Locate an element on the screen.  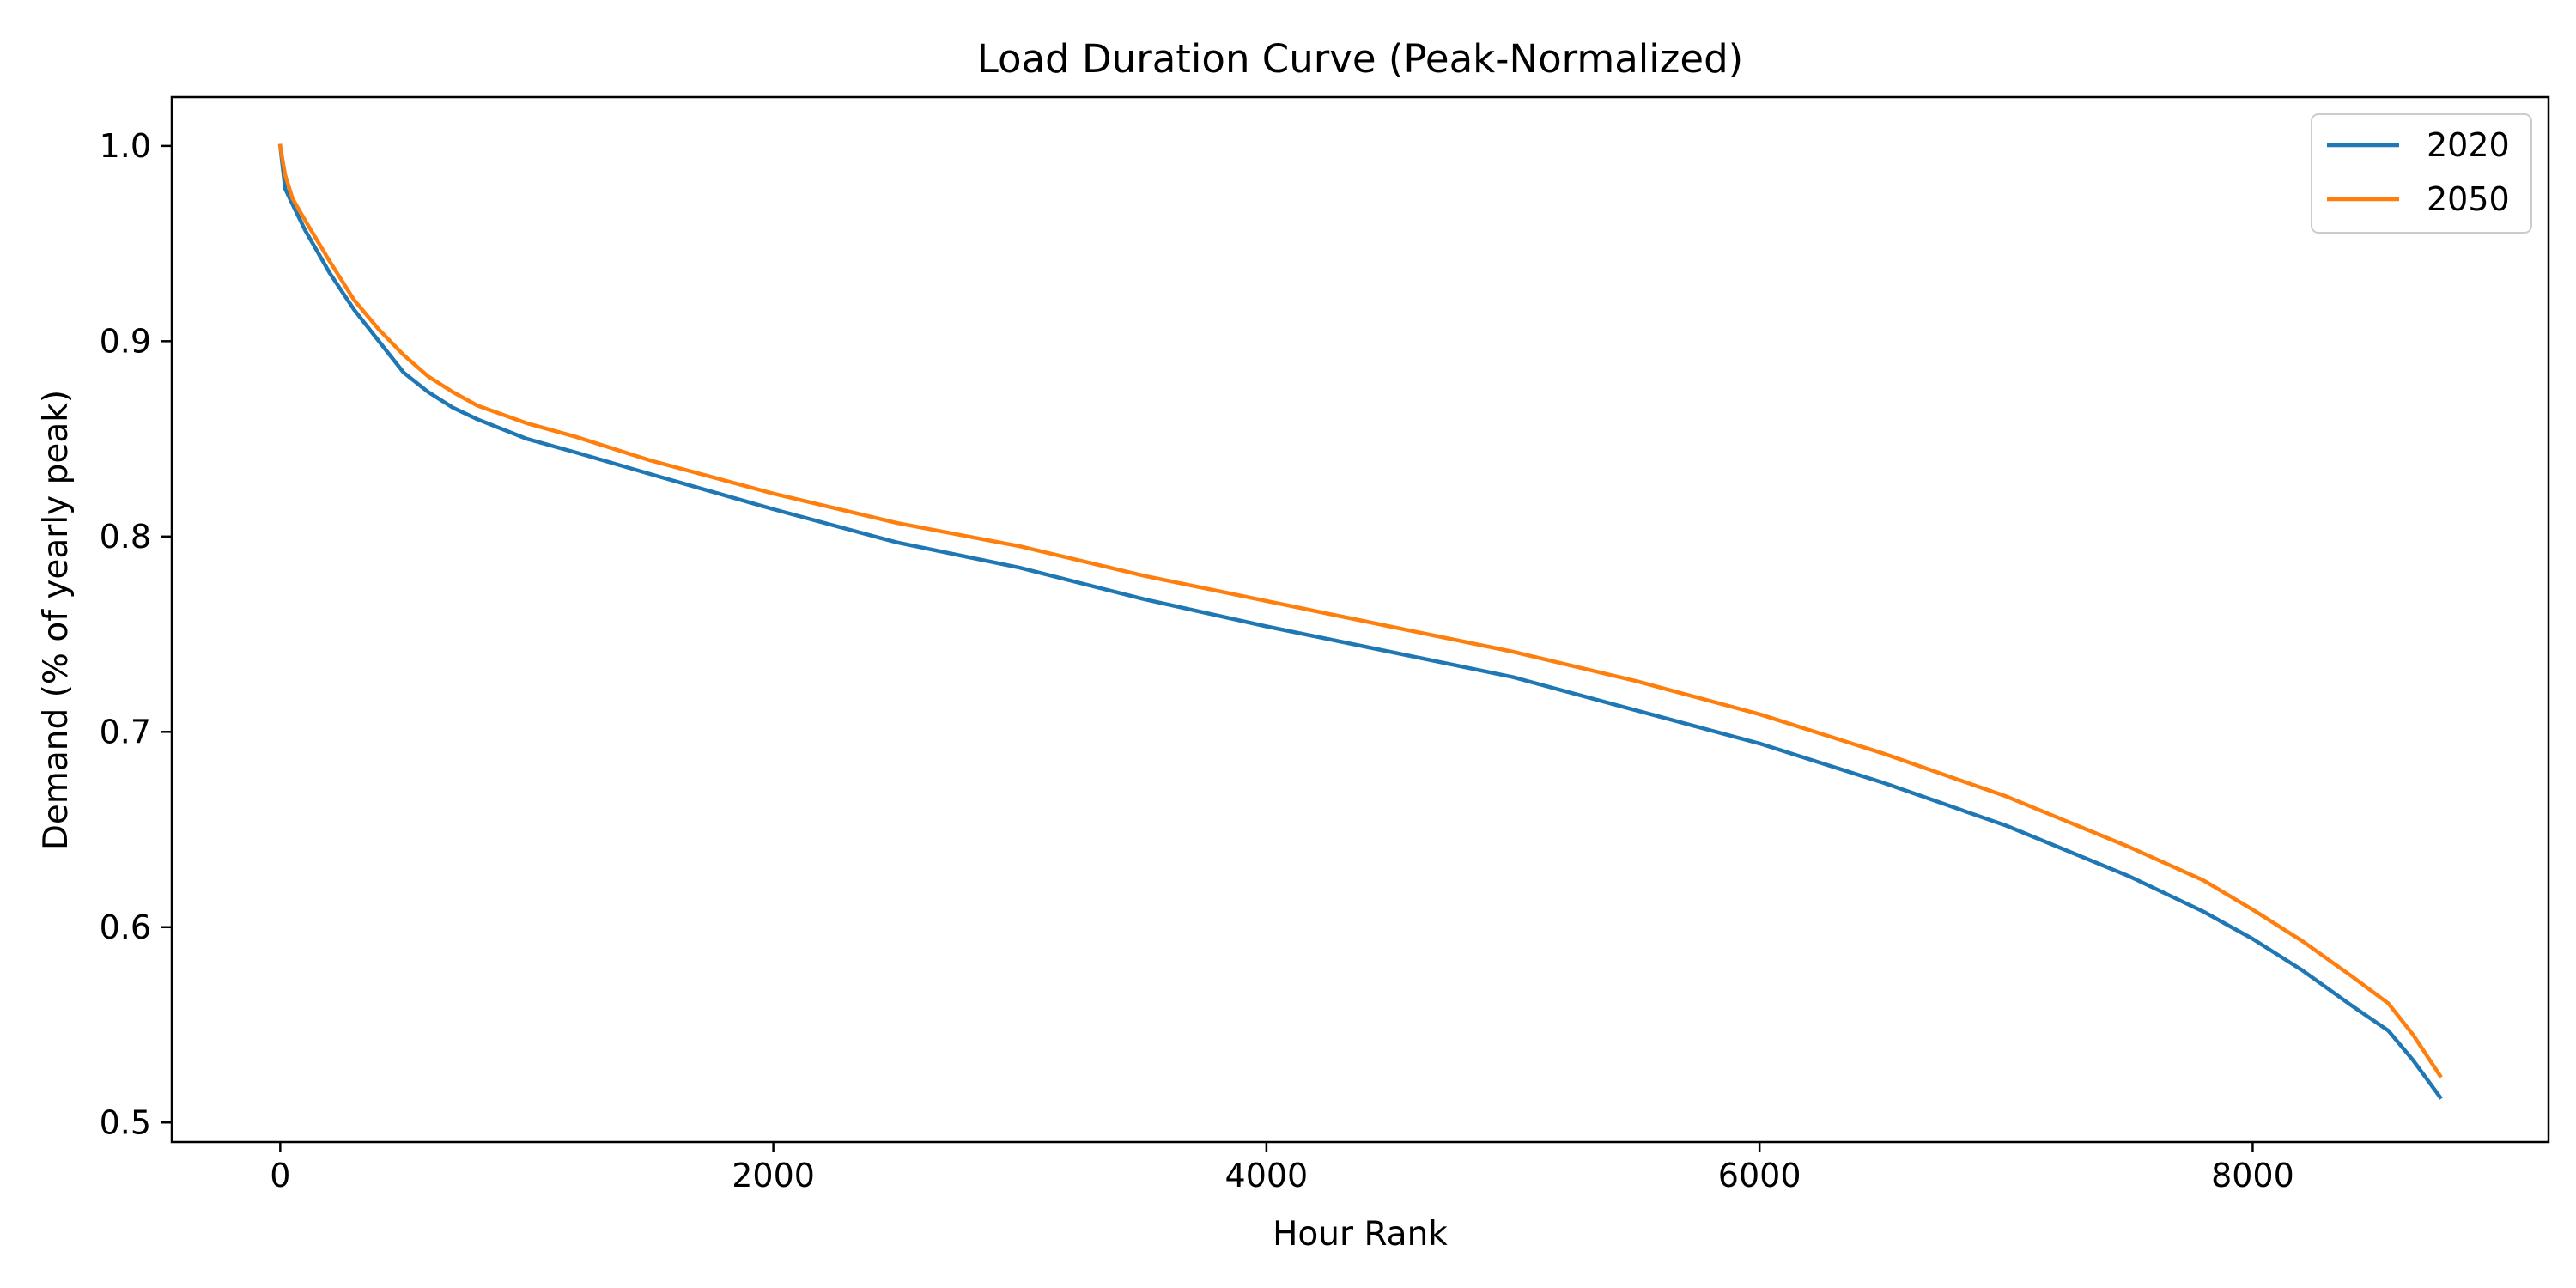
x-axis-label: Hour Rank is located at coordinates (1360, 1235).